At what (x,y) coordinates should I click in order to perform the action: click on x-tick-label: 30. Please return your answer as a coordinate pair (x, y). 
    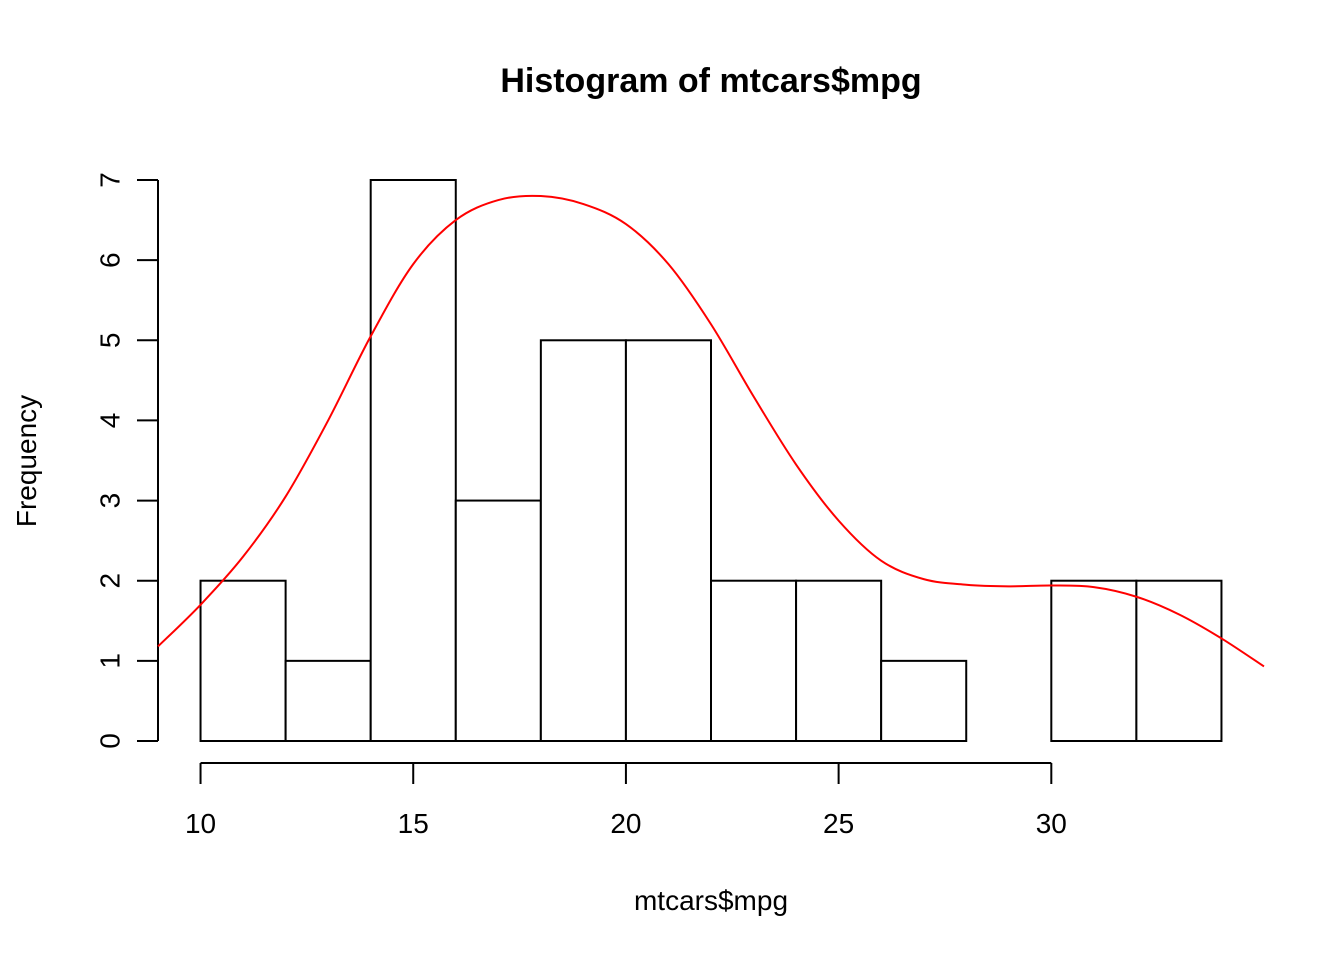
    Looking at the image, I should click on (1051, 823).